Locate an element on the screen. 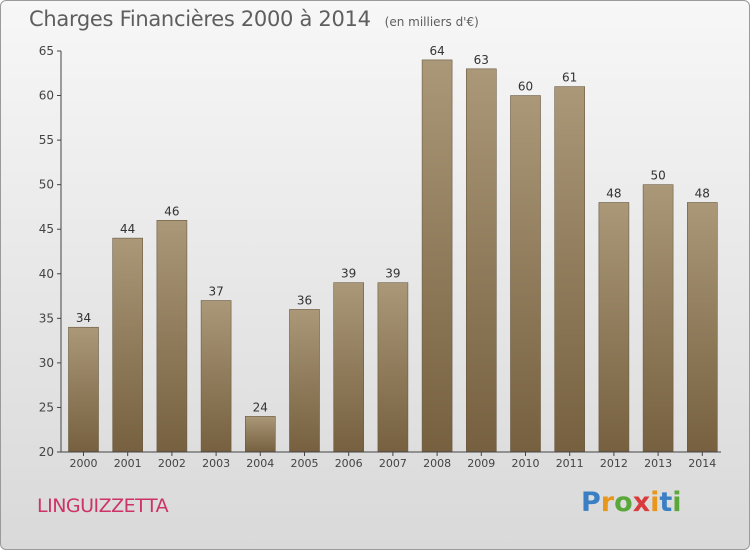 The height and width of the screenshot is (550, 750). bar-2014 is located at coordinates (702, 327).